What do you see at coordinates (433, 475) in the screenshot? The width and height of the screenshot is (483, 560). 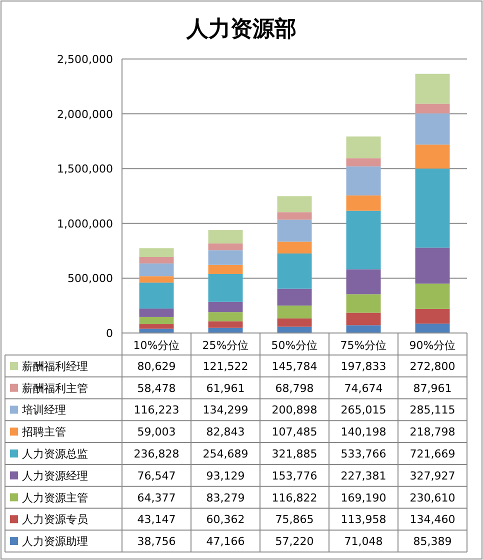 I see `data-label: 327,927` at bounding box center [433, 475].